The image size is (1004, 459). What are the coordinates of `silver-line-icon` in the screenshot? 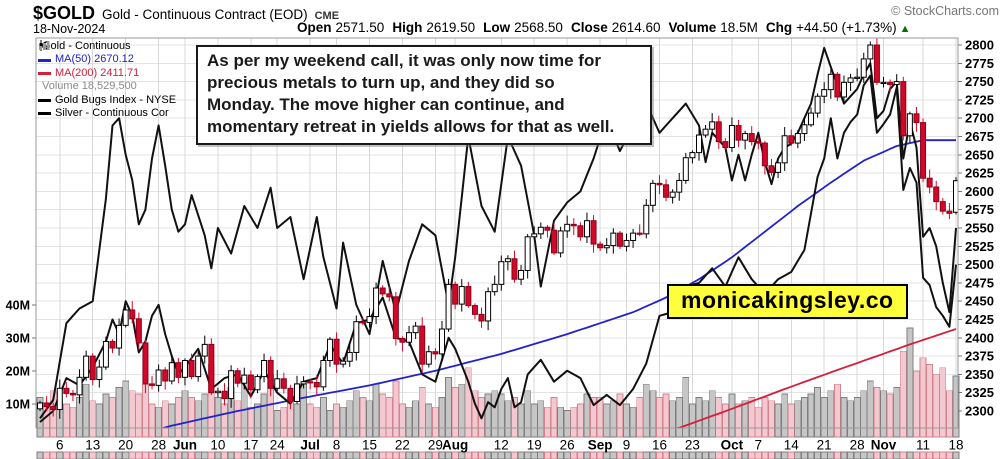 It's located at (44, 114).